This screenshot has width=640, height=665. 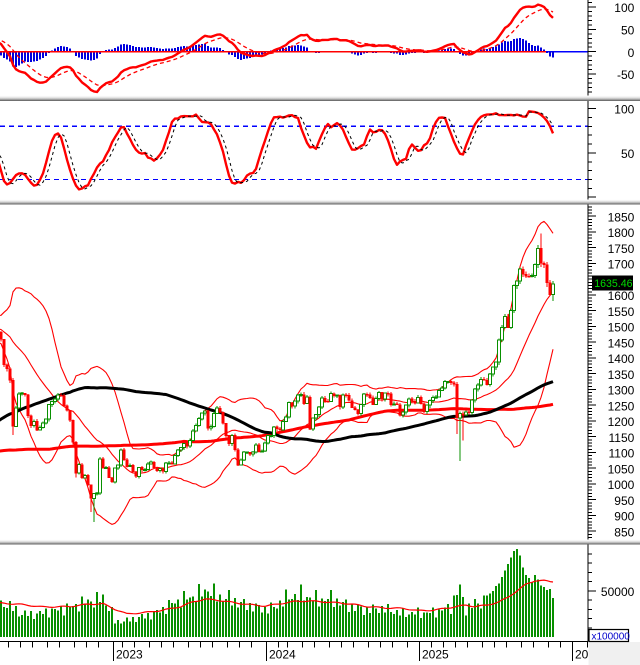 I want to click on svg-text: 2025, so click(x=435, y=655).